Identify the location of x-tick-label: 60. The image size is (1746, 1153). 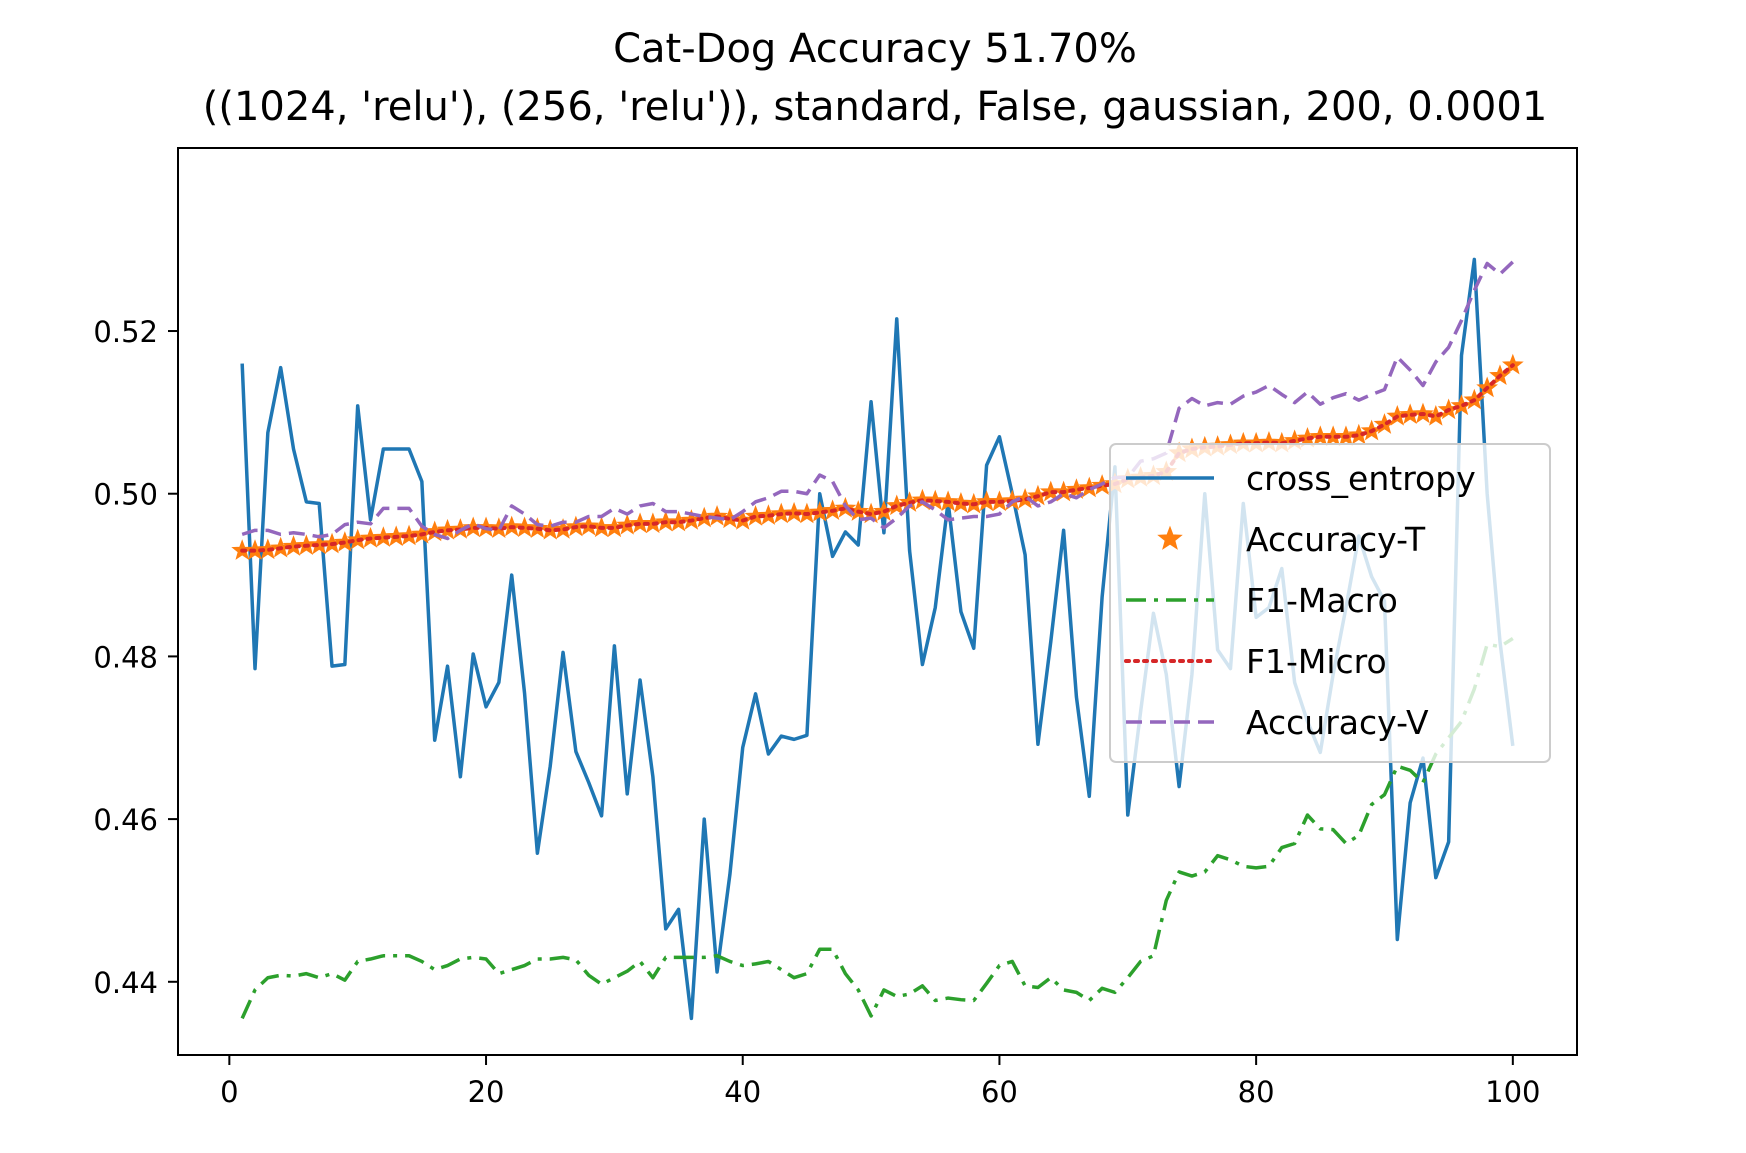
(999, 1092).